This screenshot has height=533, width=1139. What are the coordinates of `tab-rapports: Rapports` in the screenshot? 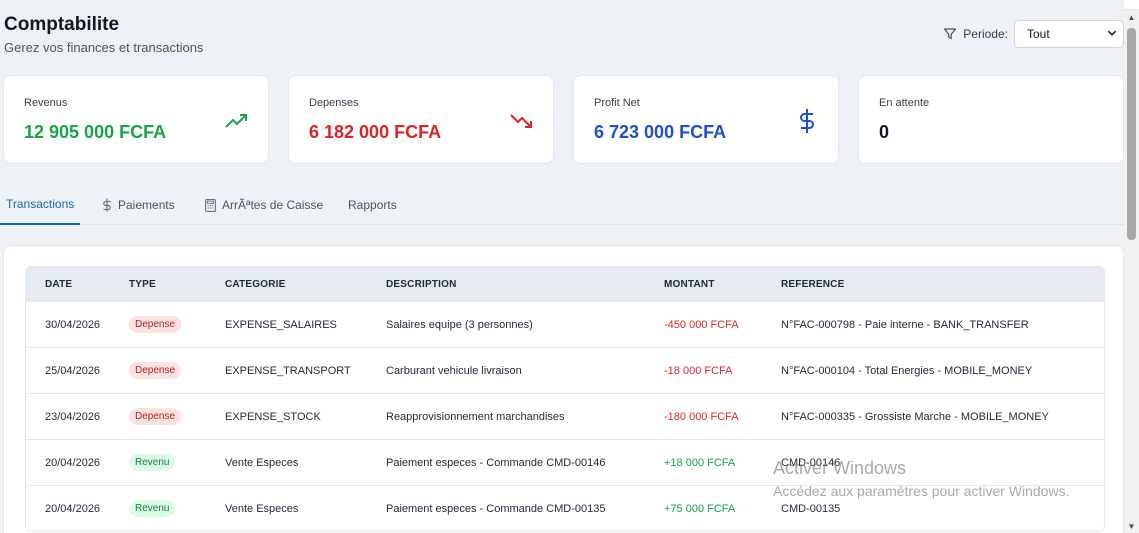 It's located at (372, 205).